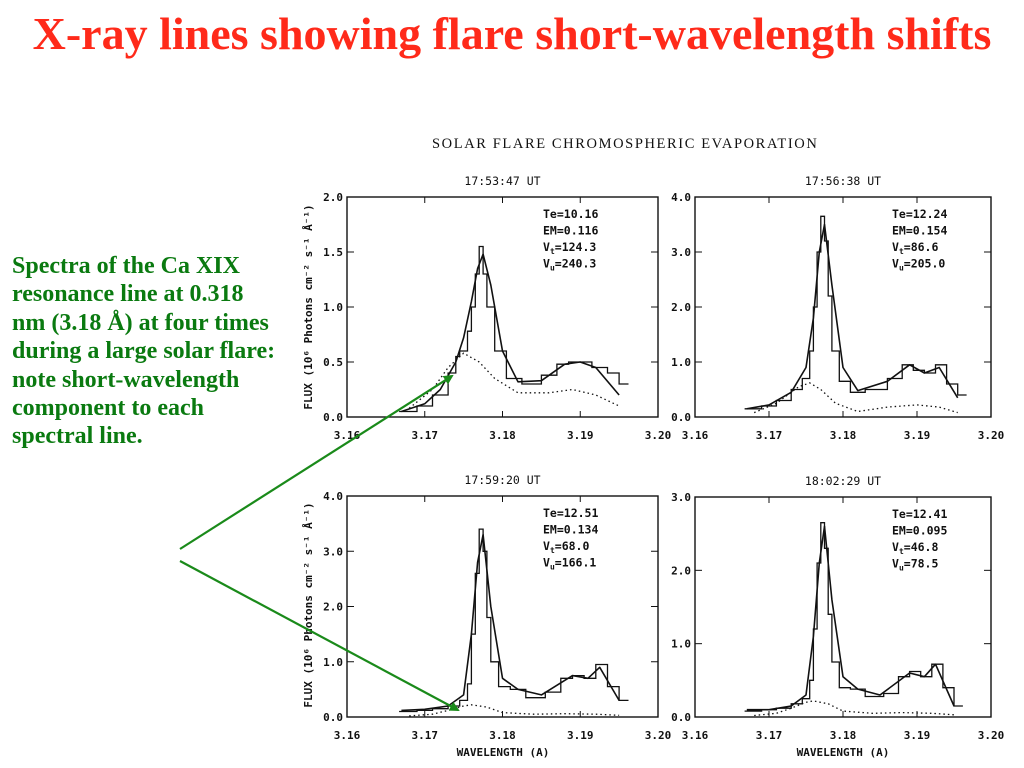  Describe the element at coordinates (319, 635) in the screenshot. I see `arrow-to-bottom-panel-component` at that location.